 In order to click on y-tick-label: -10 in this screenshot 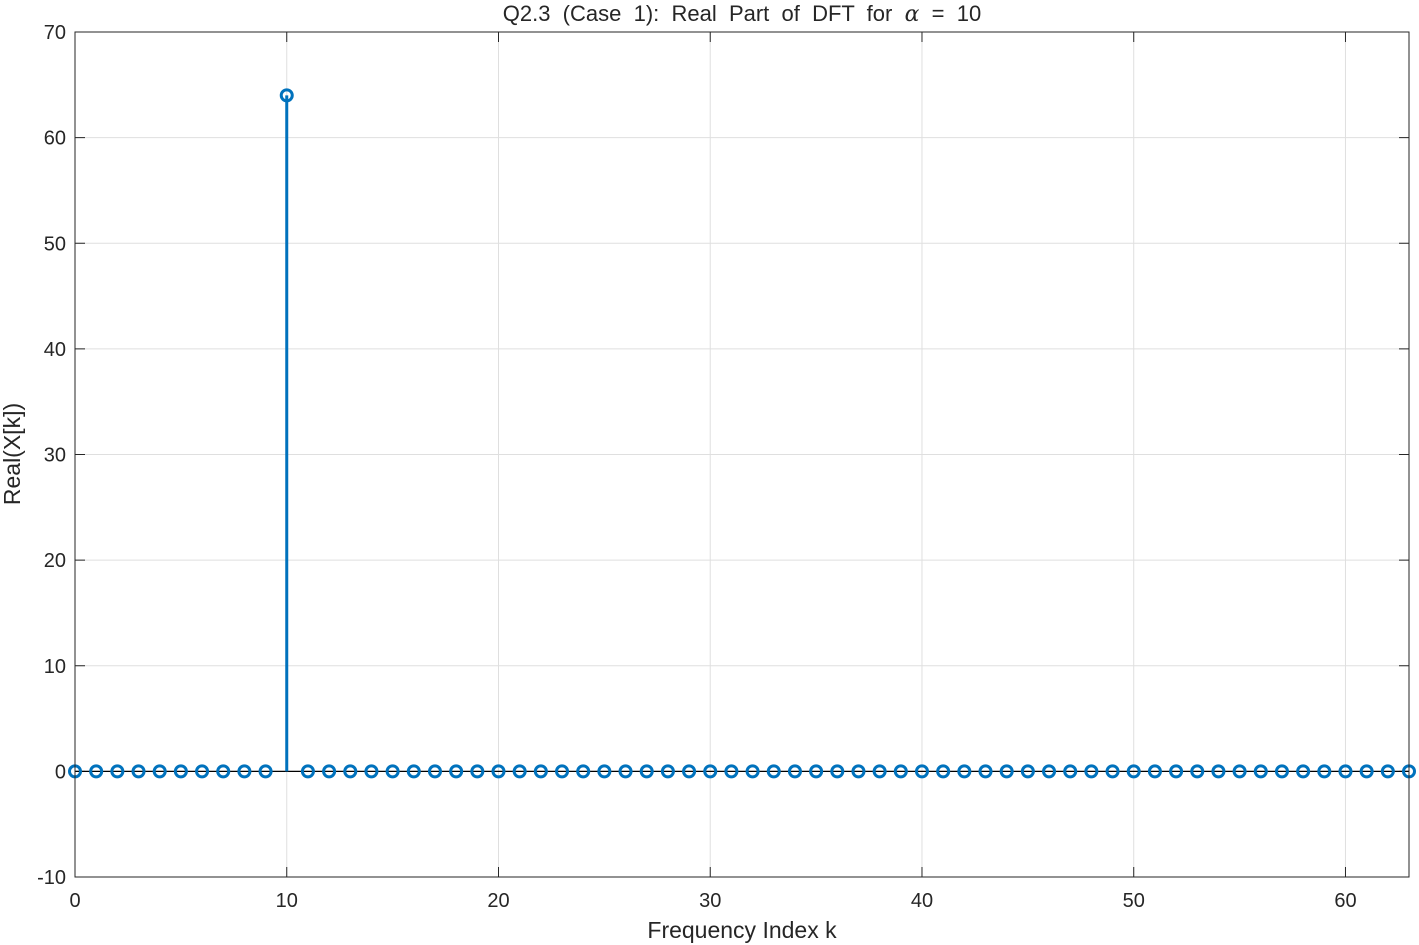, I will do `click(51, 878)`.